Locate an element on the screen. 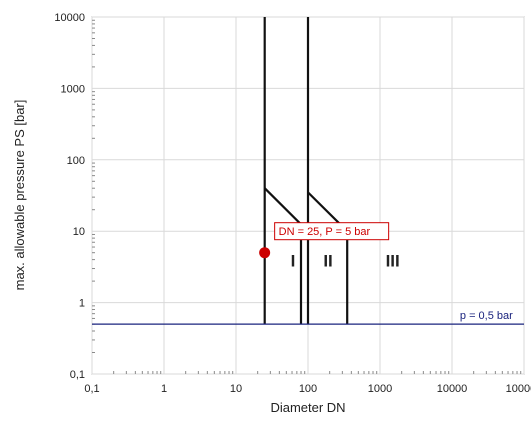 The height and width of the screenshot is (428, 531). y-tick-label: 1000 is located at coordinates (73, 89).